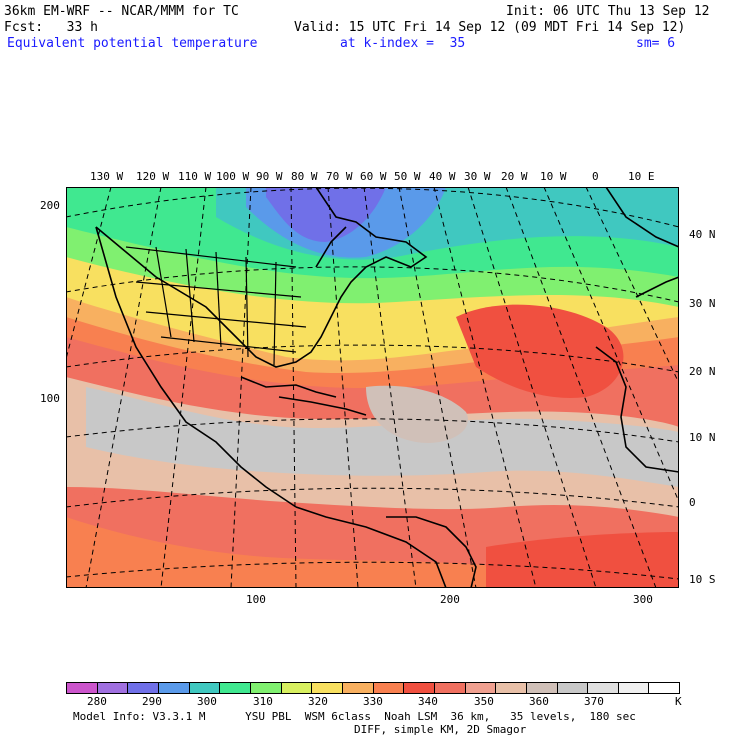  I want to click on colorbar-label: 290, so click(152, 701).